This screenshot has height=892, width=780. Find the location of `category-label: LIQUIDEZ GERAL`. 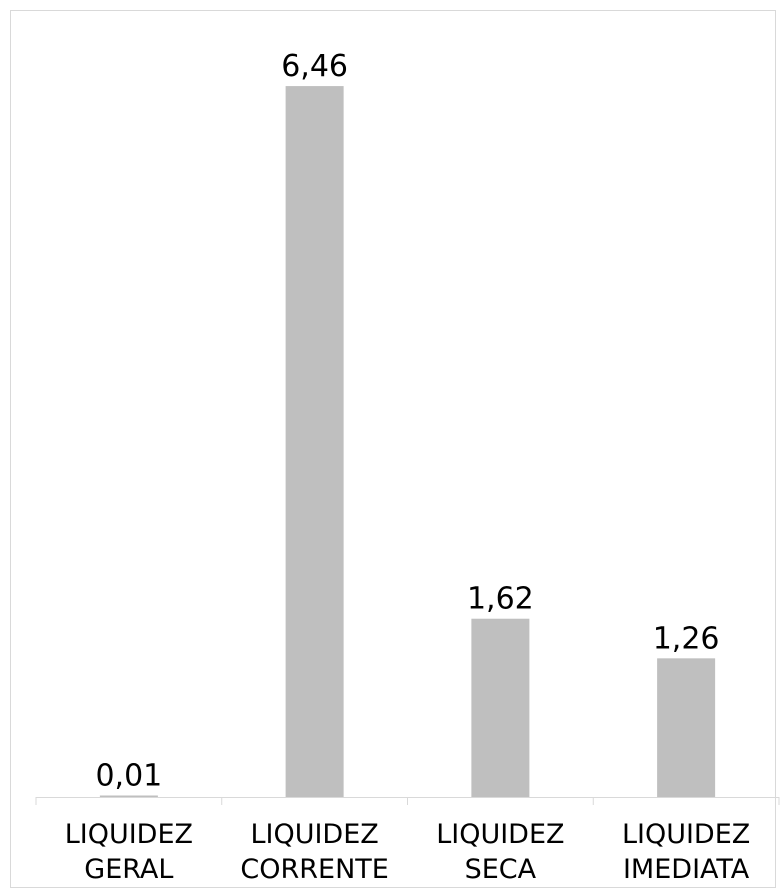

category-label: LIQUIDEZ GERAL is located at coordinates (129, 852).